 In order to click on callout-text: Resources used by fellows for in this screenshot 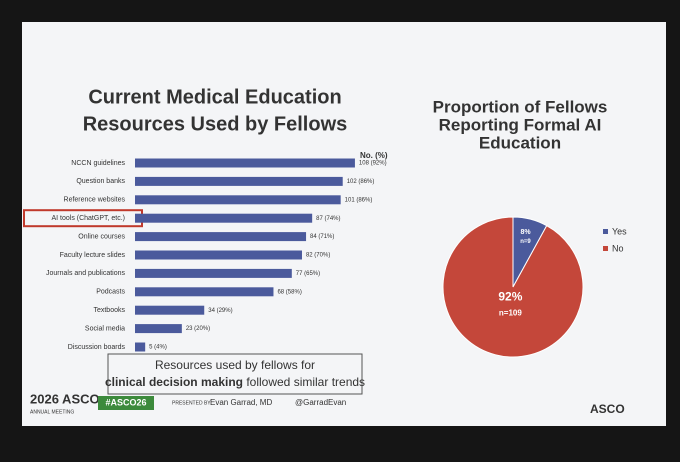, I will do `click(235, 365)`.